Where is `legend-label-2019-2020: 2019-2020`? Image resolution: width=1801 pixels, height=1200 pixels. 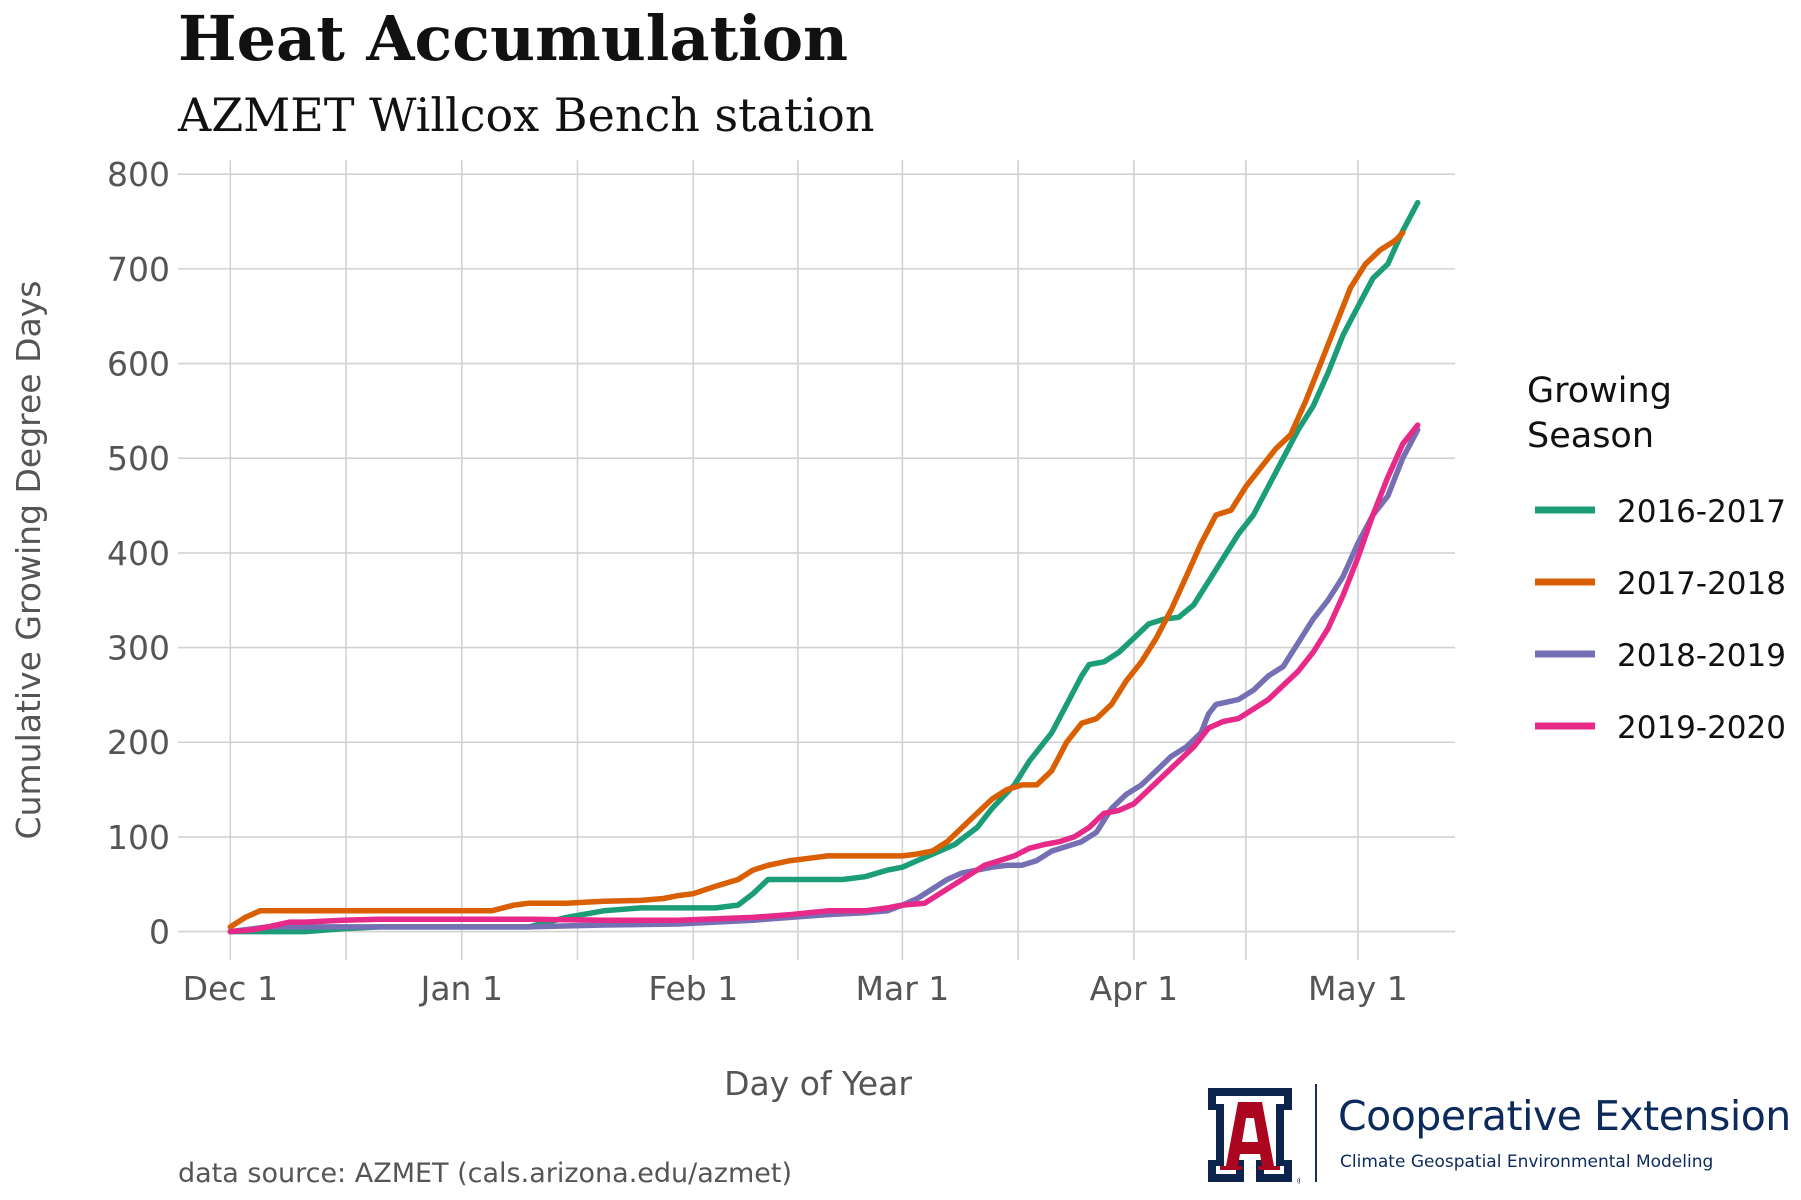 legend-label-2019-2020: 2019-2020 is located at coordinates (1701, 728).